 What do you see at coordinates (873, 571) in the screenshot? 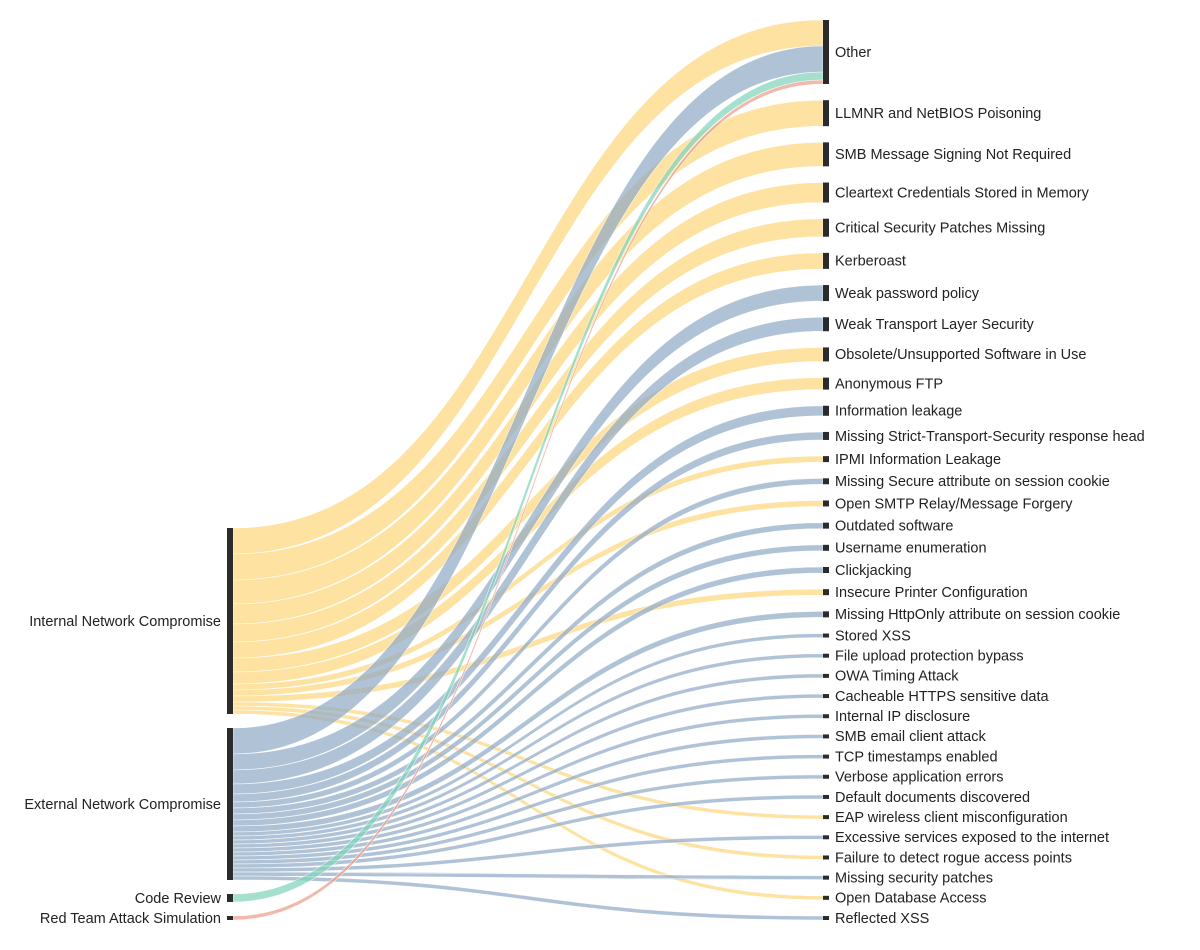
I see `node-label: Clickjacking` at bounding box center [873, 571].